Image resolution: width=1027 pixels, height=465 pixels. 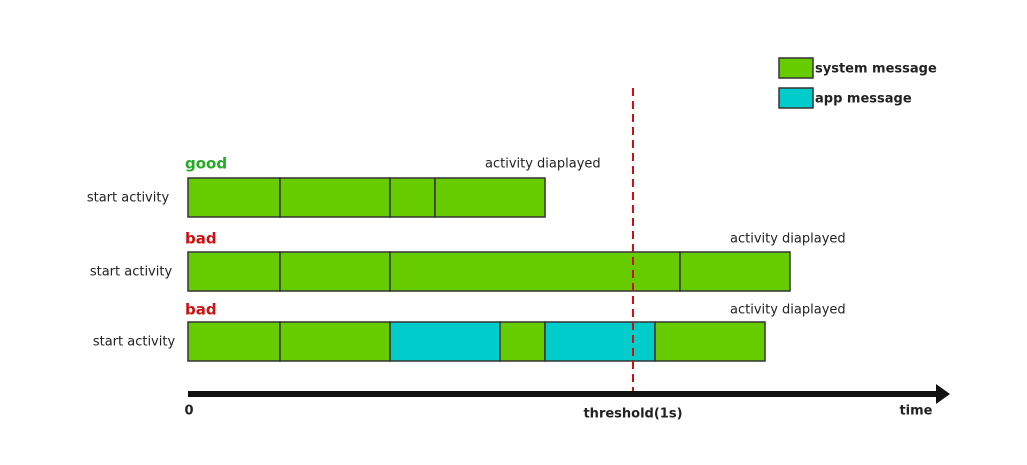 I want to click on row-status: good, so click(x=206, y=164).